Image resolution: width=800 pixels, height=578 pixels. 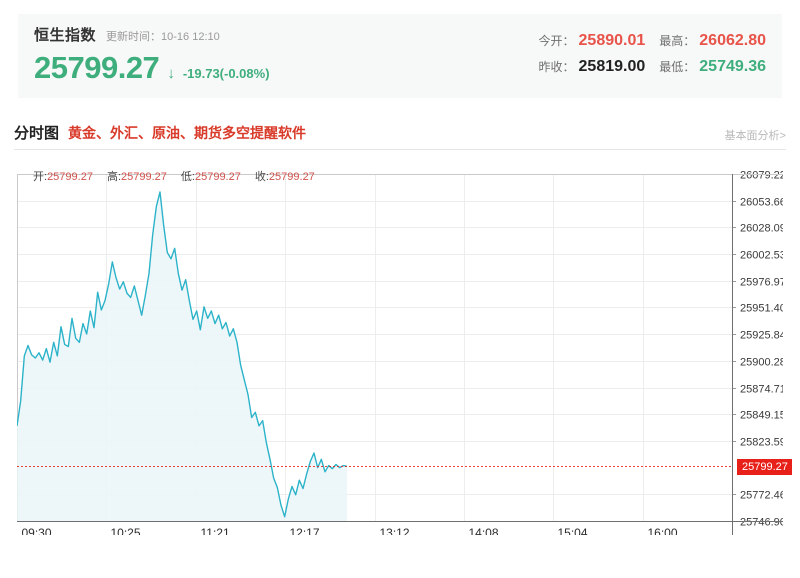 I want to click on tab-intraday-chart: 分时图, so click(x=37, y=133).